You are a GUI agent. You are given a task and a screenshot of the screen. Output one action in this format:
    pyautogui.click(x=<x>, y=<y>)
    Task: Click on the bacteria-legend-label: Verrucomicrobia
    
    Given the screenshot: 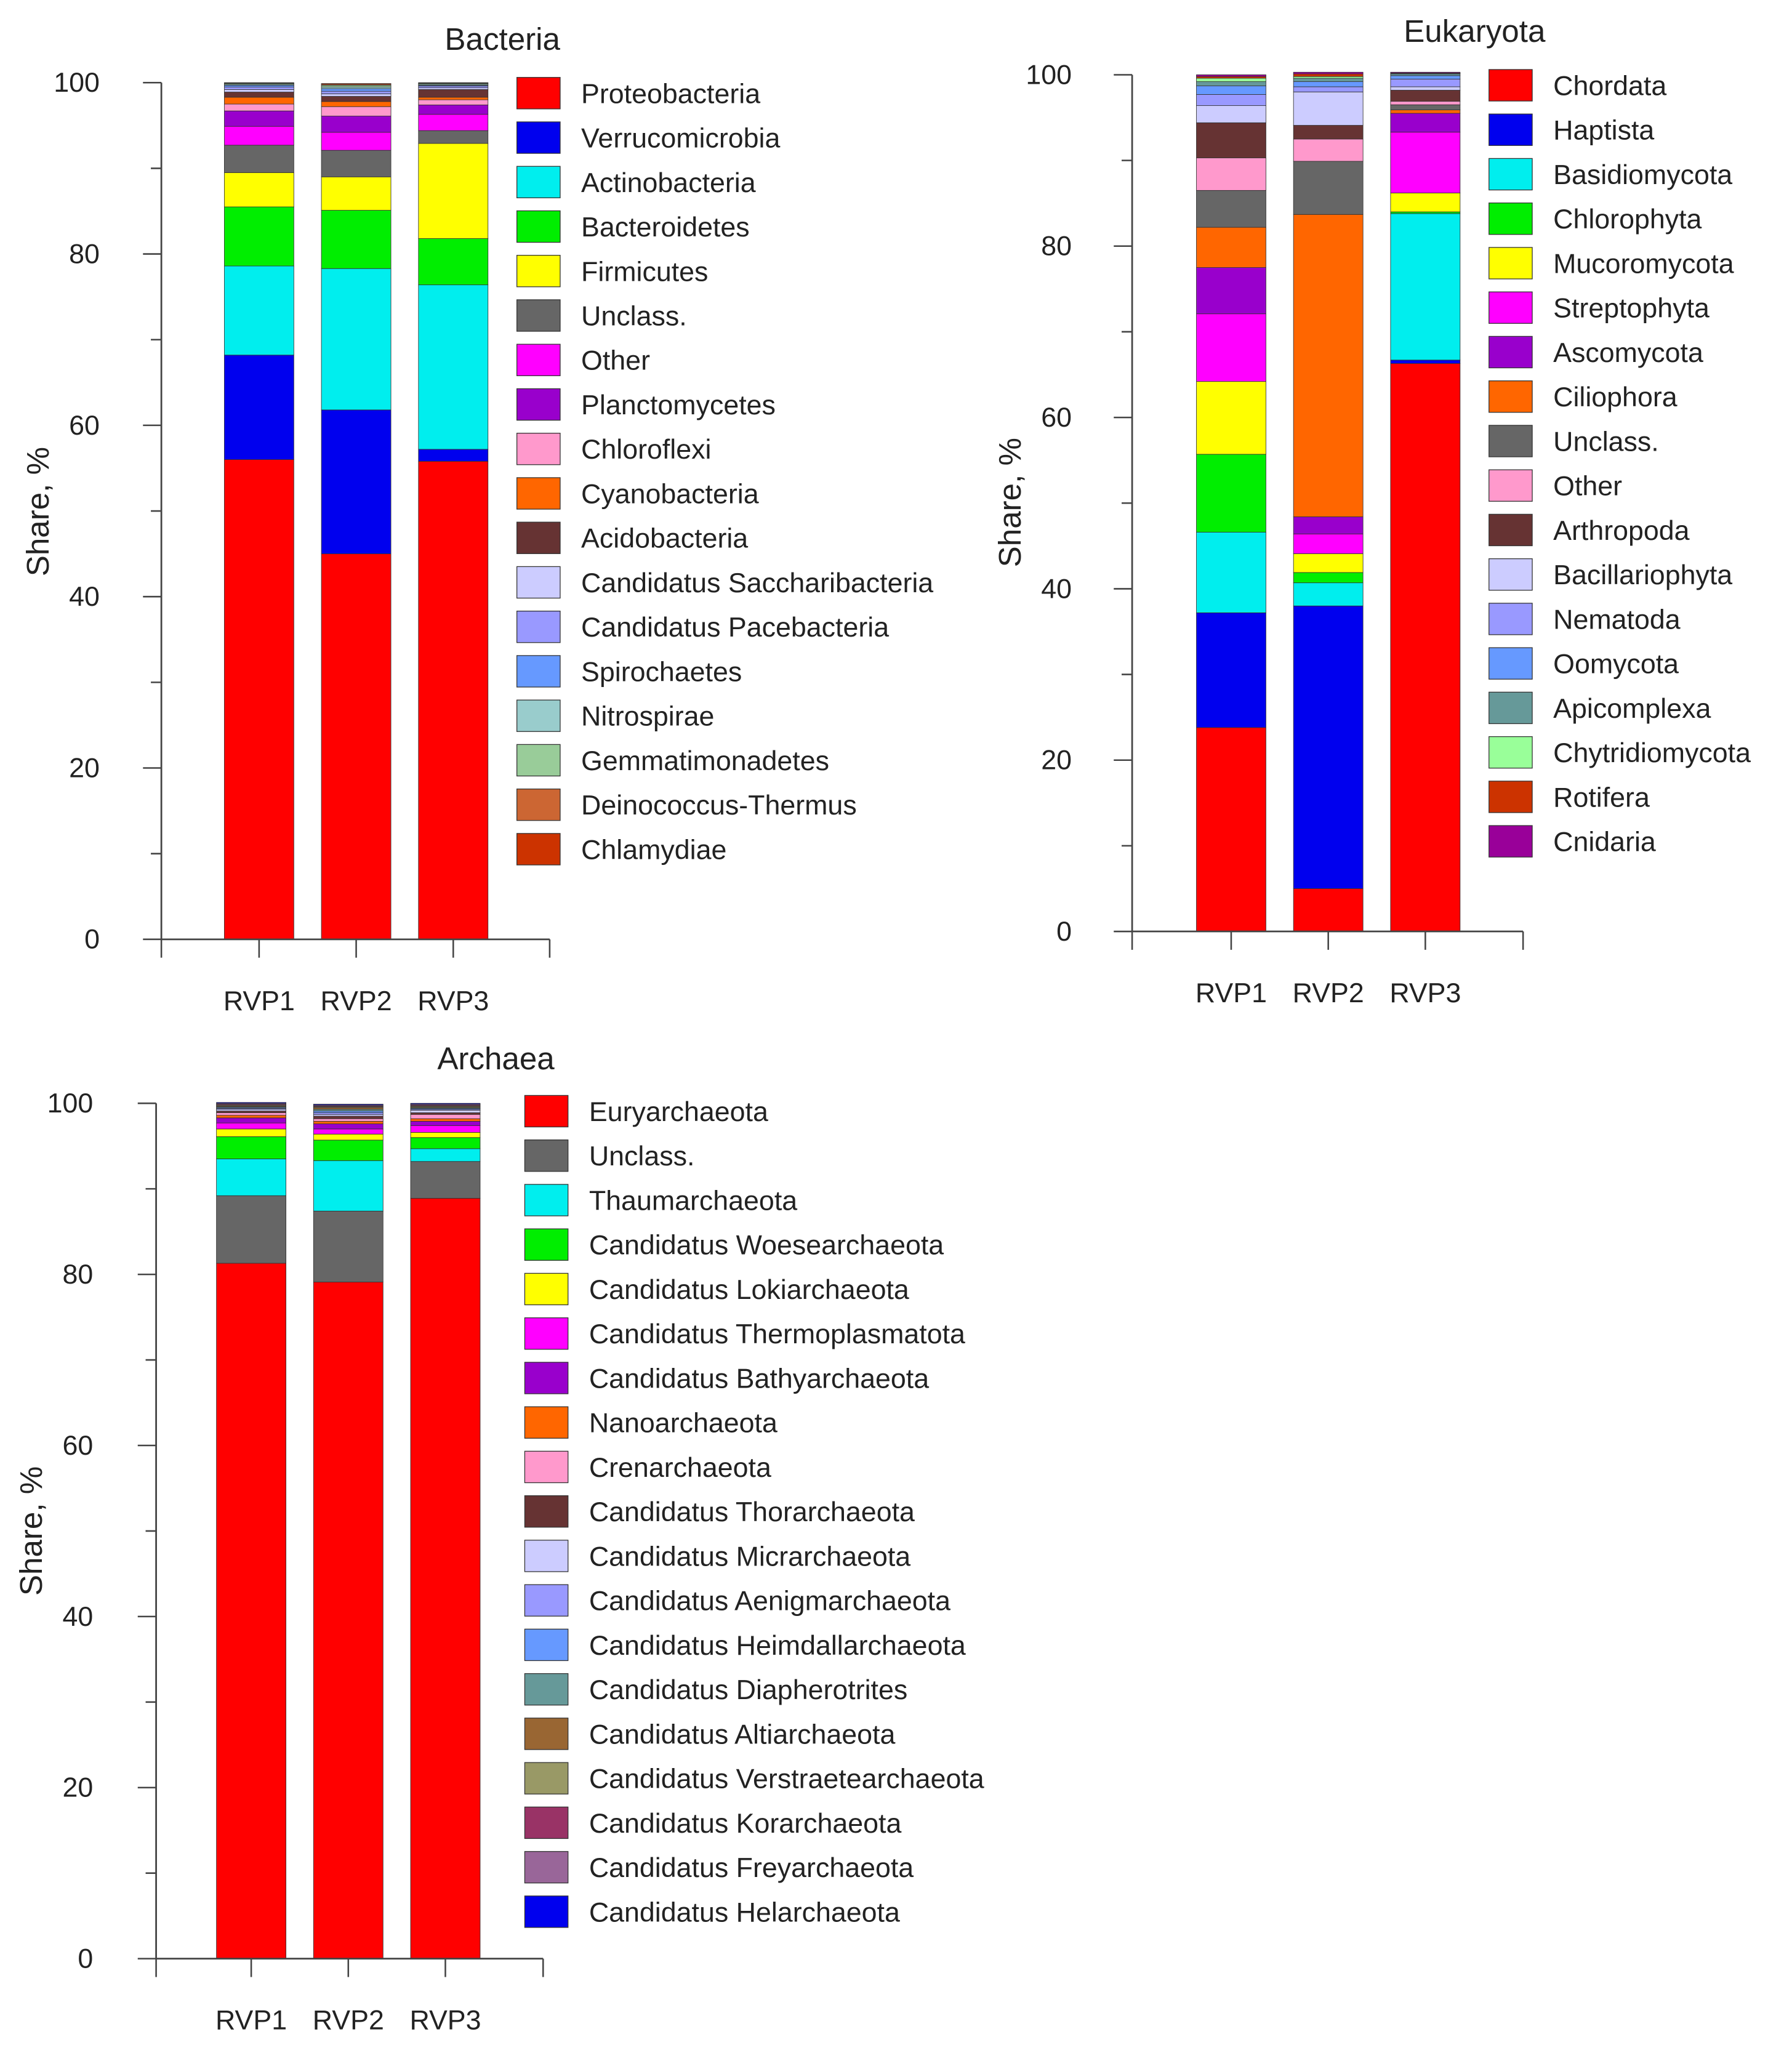 What is the action you would take?
    pyautogui.click(x=680, y=138)
    